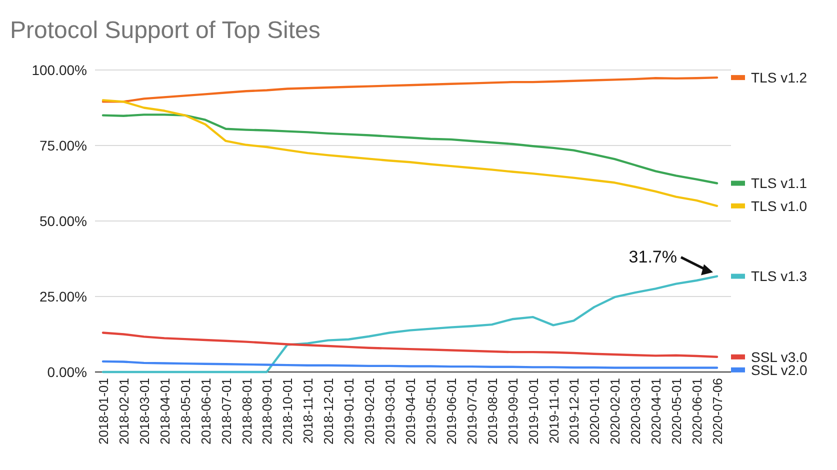  I want to click on x-tick-label: 2018-04-01, so click(164, 411).